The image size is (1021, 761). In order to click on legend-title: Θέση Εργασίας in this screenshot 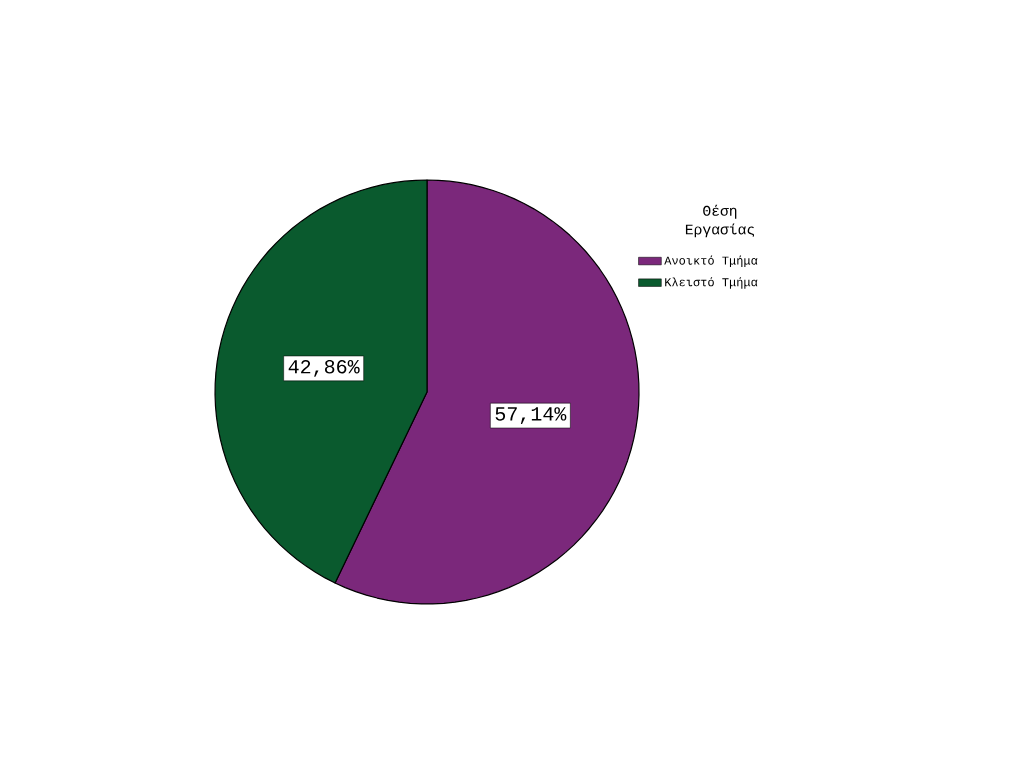, I will do `click(720, 221)`.